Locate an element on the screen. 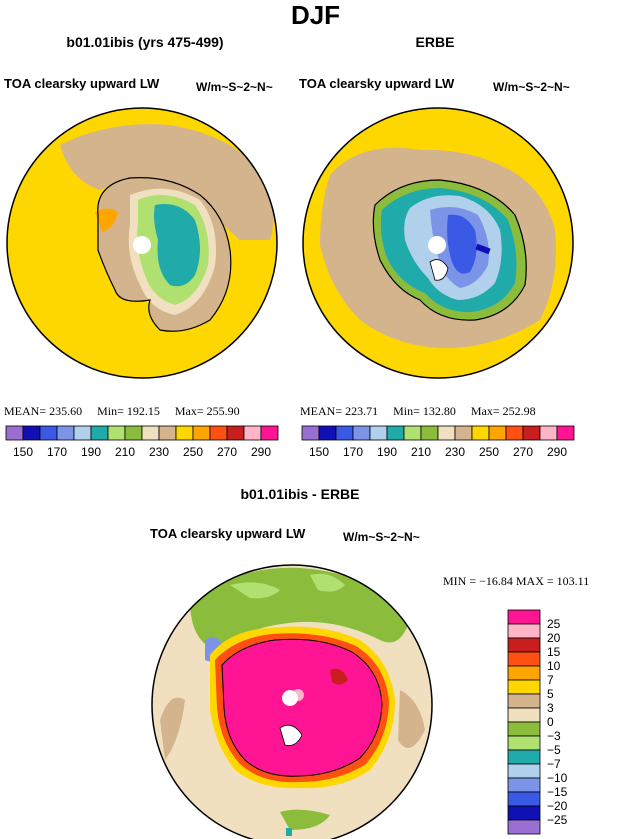 The width and height of the screenshot is (631, 839). panel-2-coastline is located at coordinates (449, 250).